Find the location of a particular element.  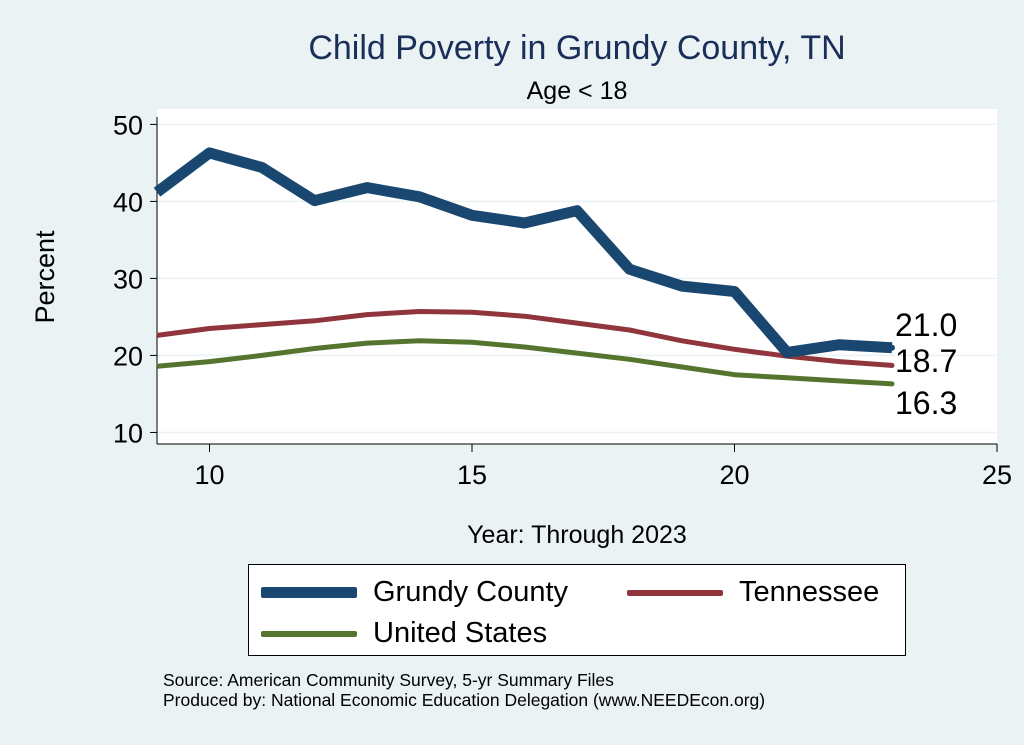

legend-label-united-states: United States is located at coordinates (460, 633).